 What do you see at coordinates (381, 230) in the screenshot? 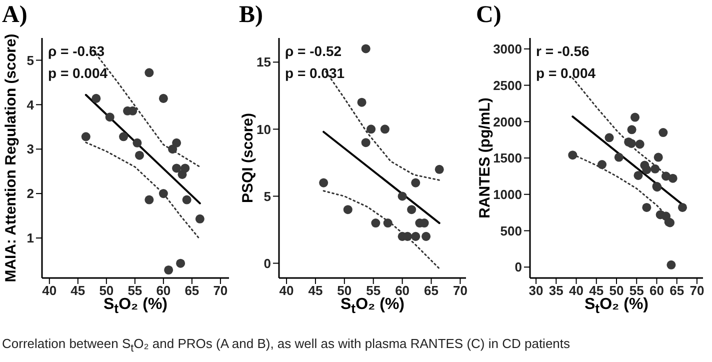
I see `line-series` at bounding box center [381, 230].